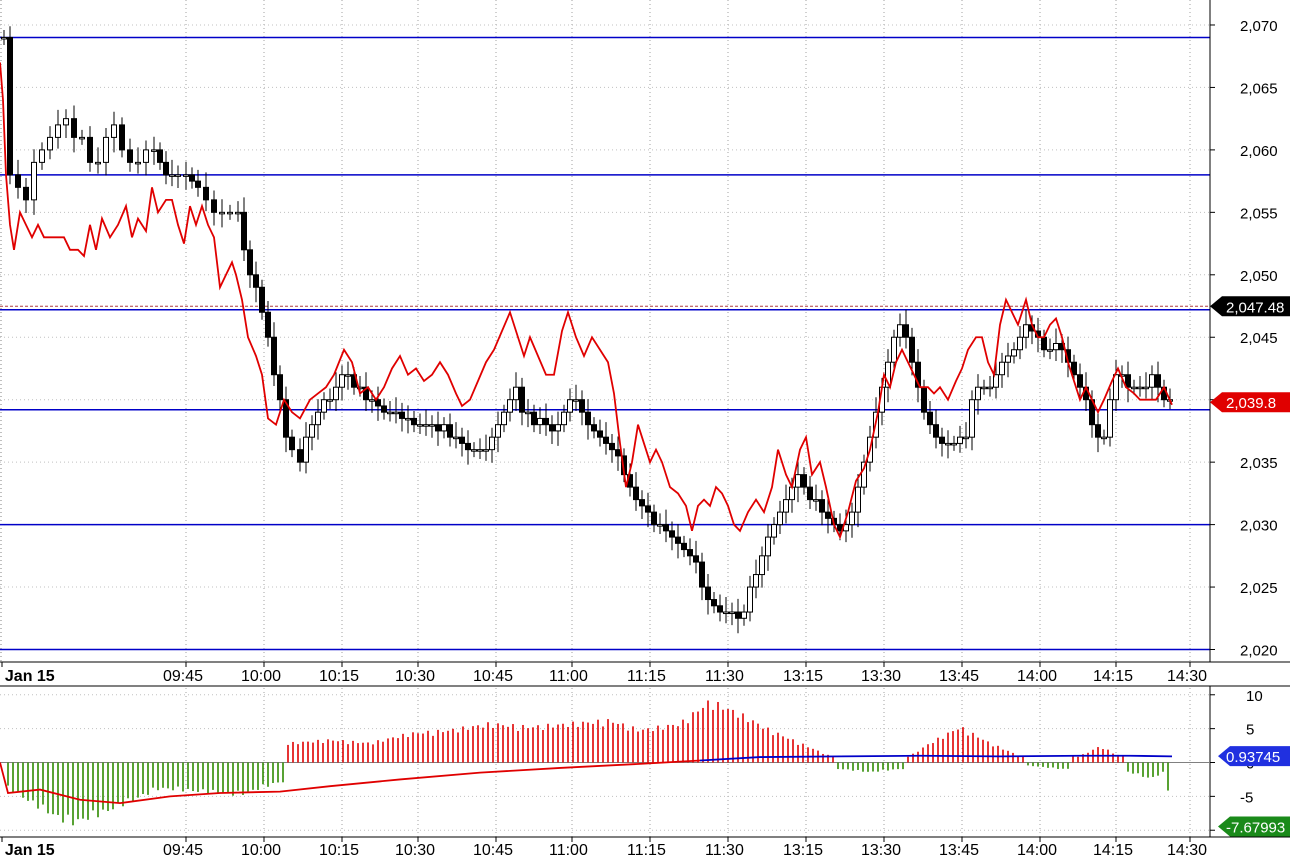  Describe the element at coordinates (936, 758) in the screenshot. I see `signal-line-blue` at that location.